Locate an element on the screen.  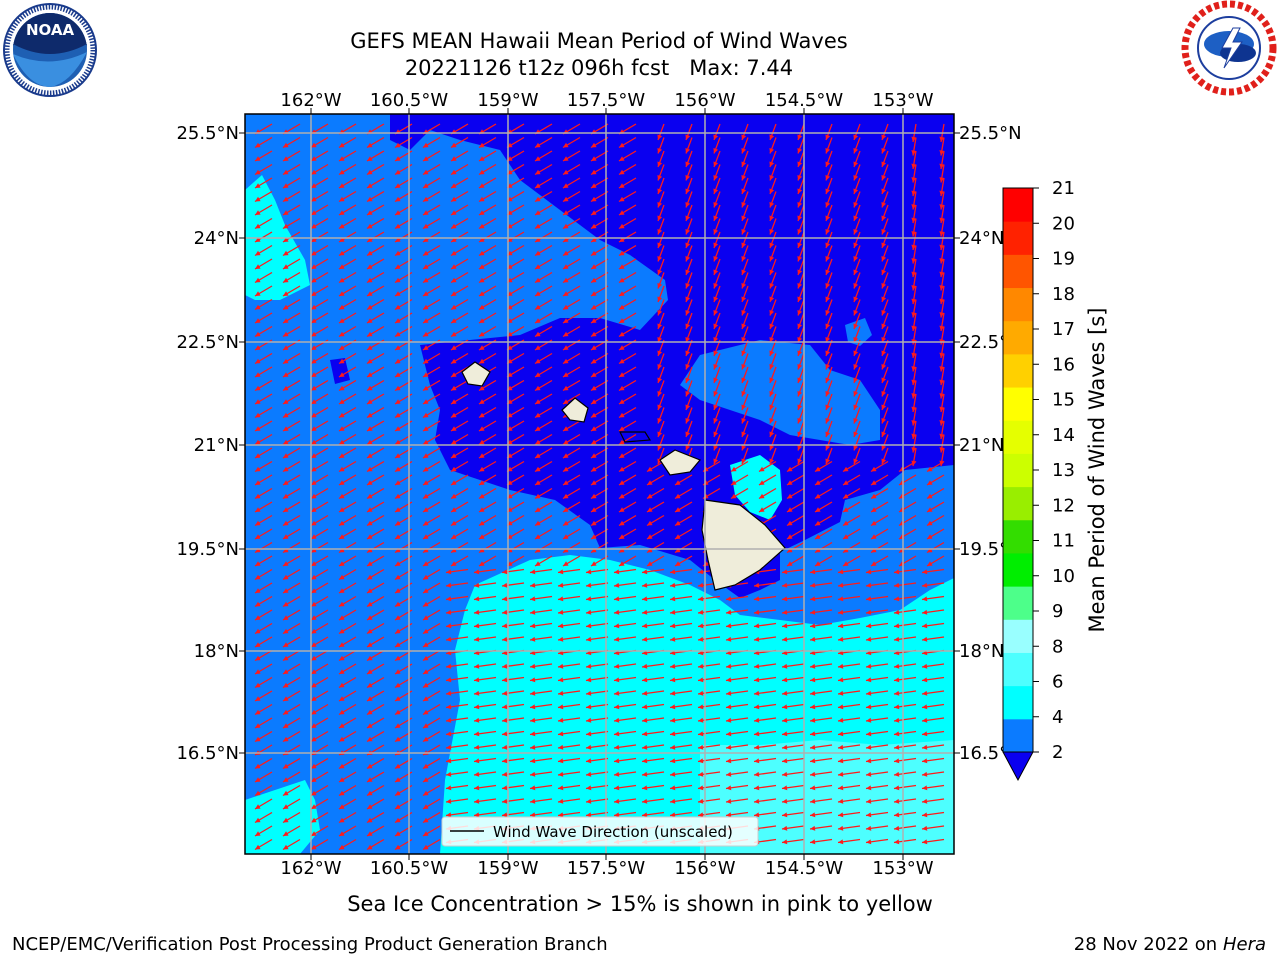
map-legend: Wind Wave Direction (unscaled) is located at coordinates (600, 831).